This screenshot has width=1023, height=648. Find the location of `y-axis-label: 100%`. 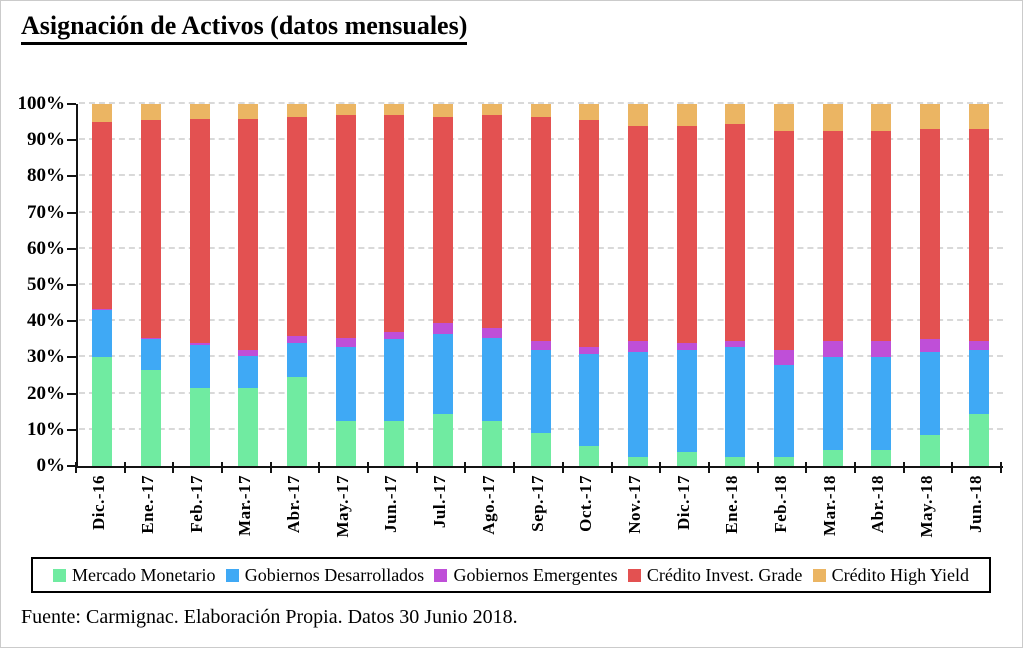

y-axis-label: 100% is located at coordinates (41, 103).